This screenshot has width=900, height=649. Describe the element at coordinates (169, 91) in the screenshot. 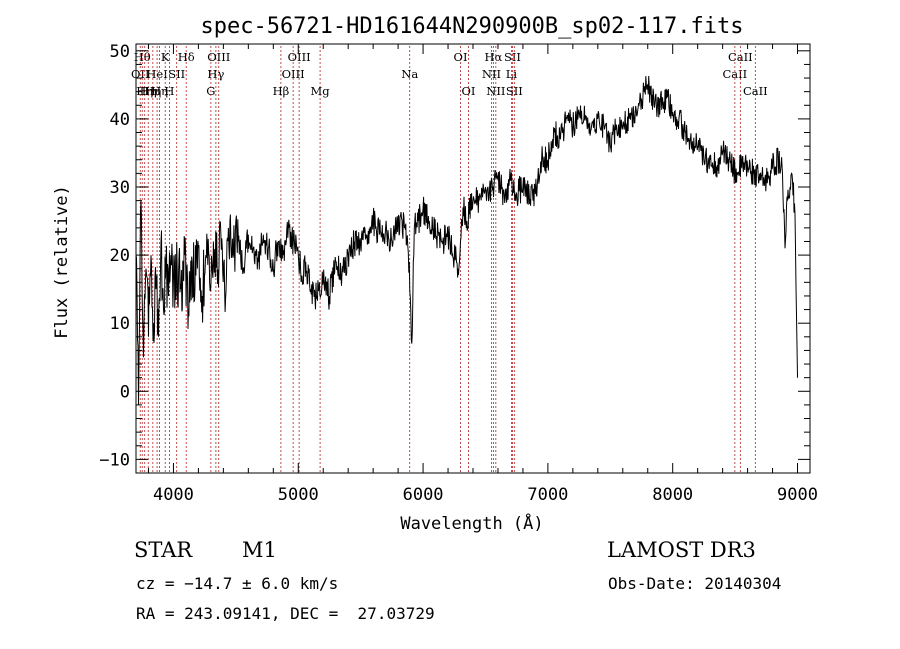

I see `line-marker-label: H` at that location.